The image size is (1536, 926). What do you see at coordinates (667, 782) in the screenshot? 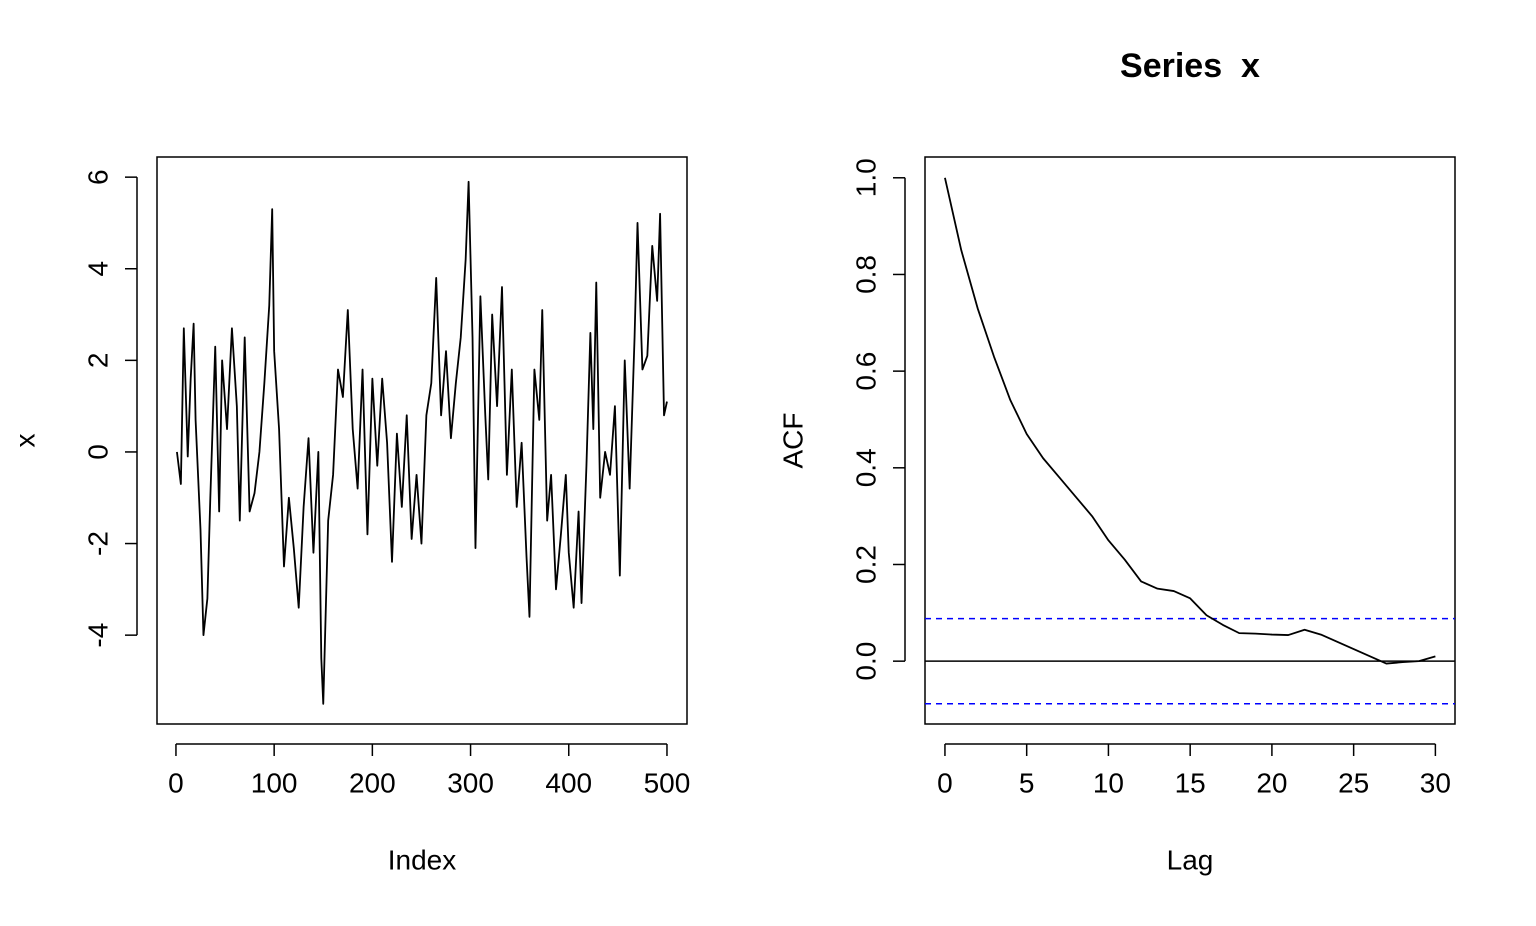
I see `x-tick-label: 500` at bounding box center [667, 782].